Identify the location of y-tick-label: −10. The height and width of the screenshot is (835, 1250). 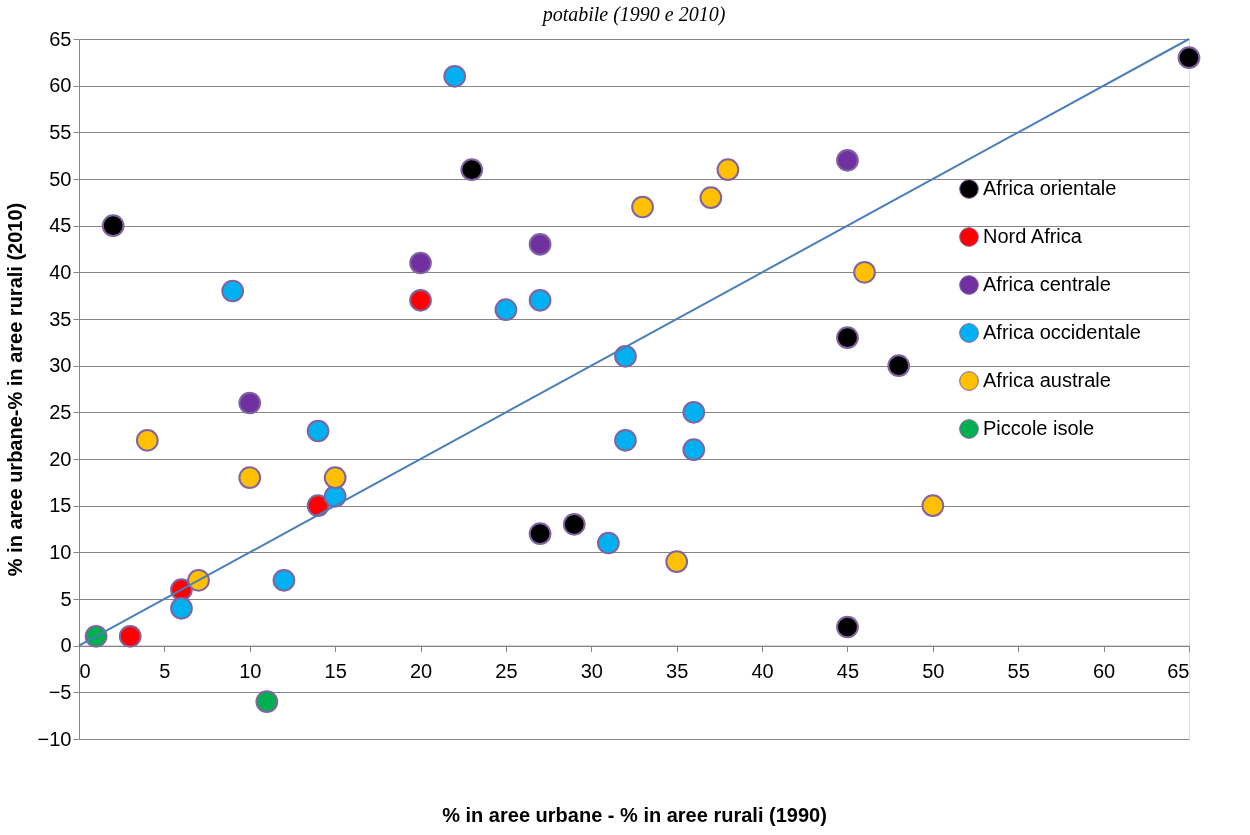
(54, 738).